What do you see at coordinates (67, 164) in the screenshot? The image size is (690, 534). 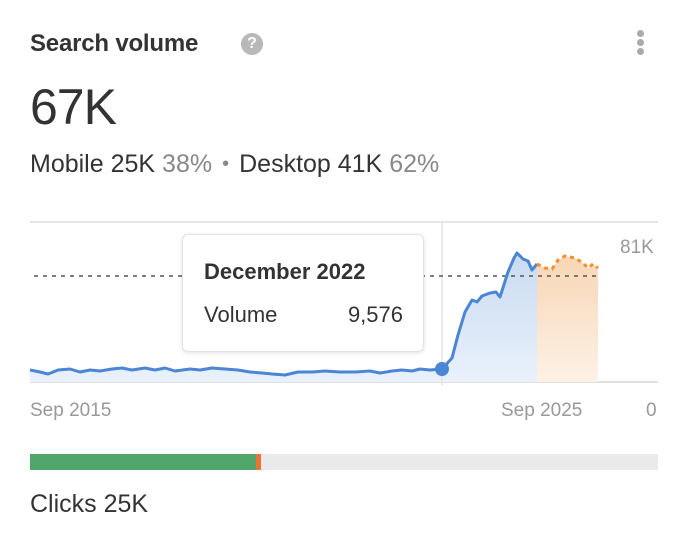 I see `mobile-label: Mobile` at bounding box center [67, 164].